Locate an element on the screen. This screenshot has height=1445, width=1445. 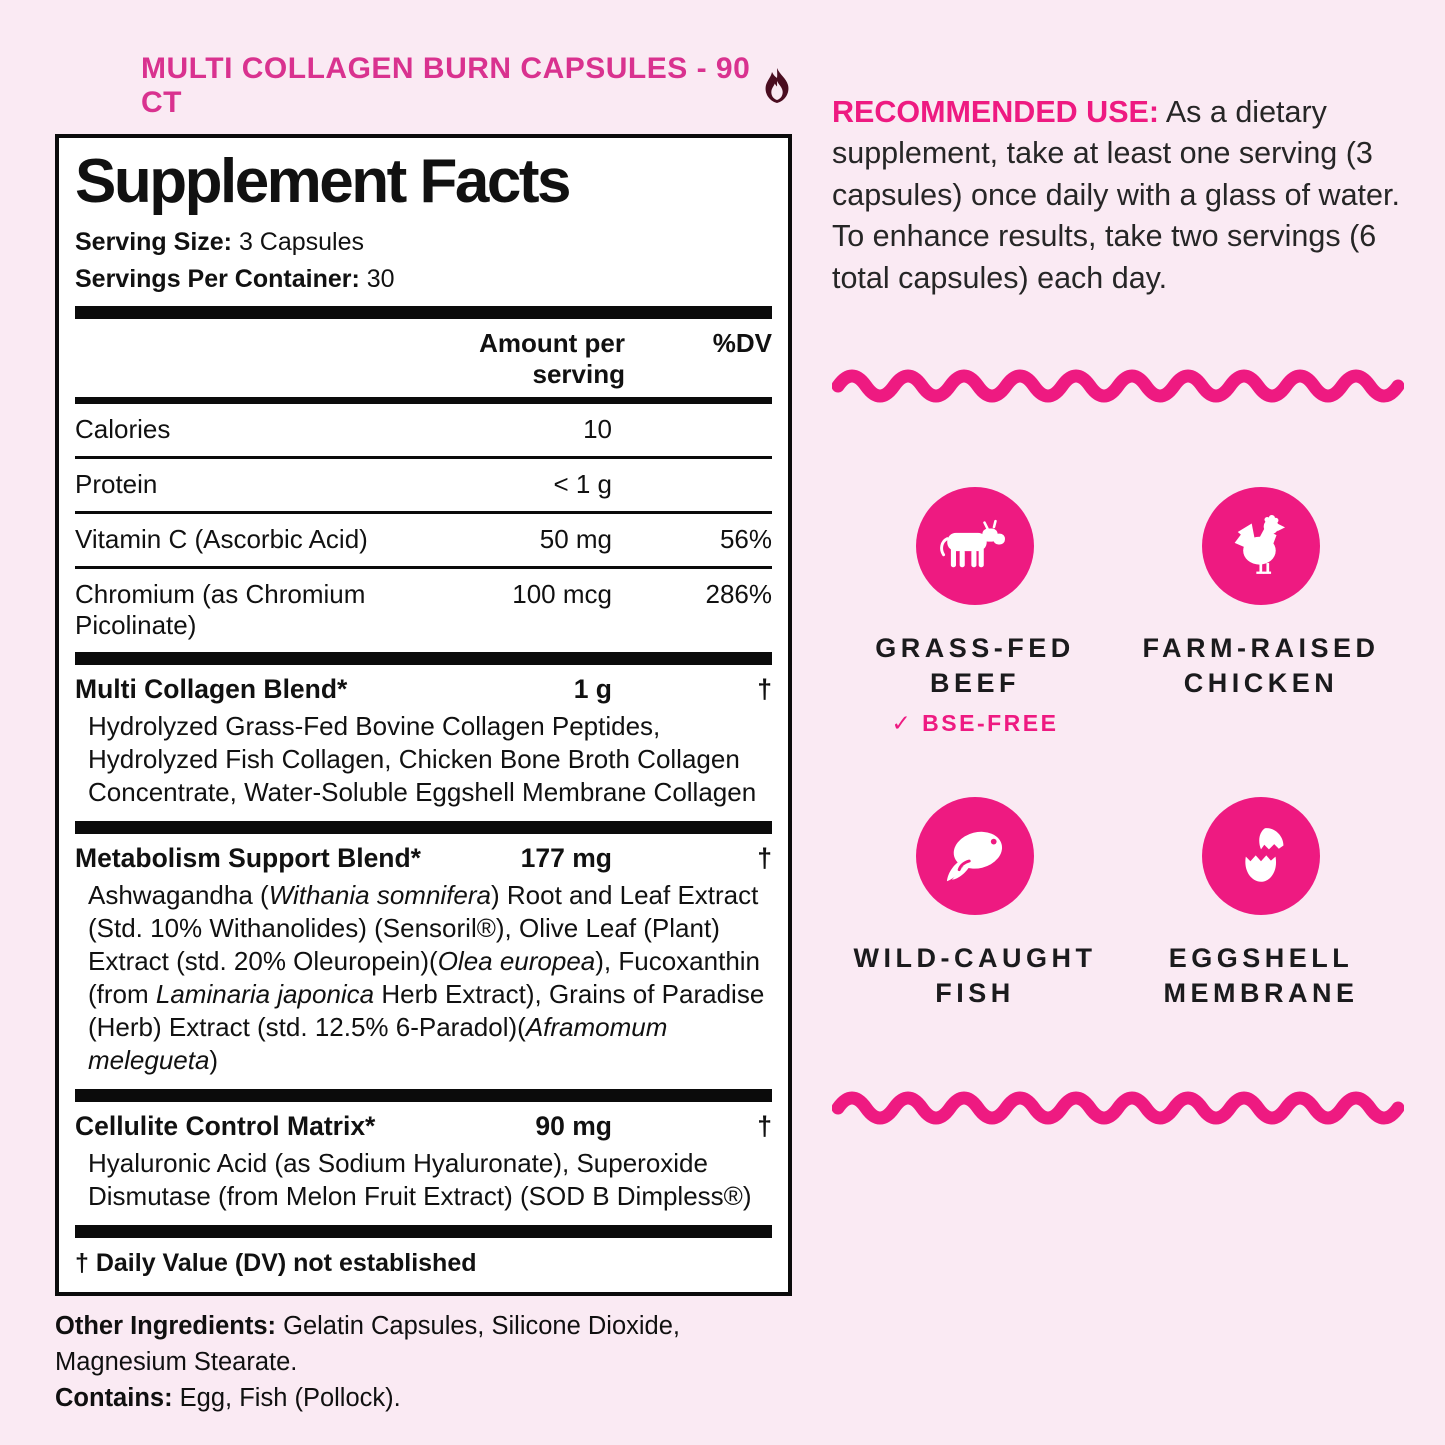
feature-label: EGGSHELL is located at coordinates (1261, 958).